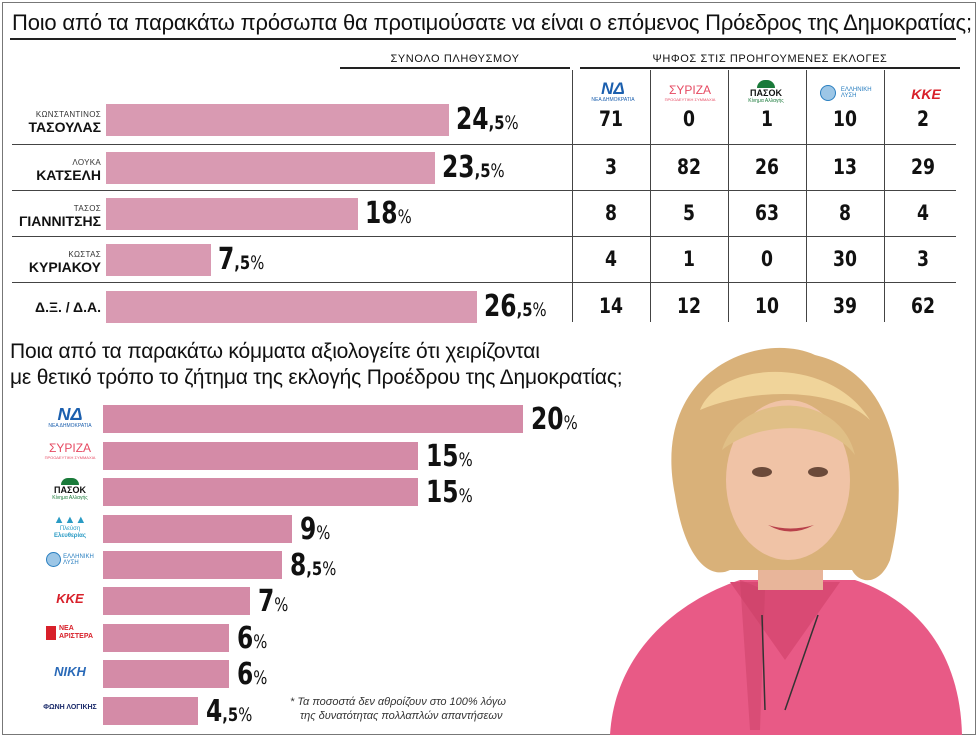 The height and width of the screenshot is (738, 980). What do you see at coordinates (70, 671) in the screenshot?
I see `niki-logo: ΝΙΚΗ` at bounding box center [70, 671].